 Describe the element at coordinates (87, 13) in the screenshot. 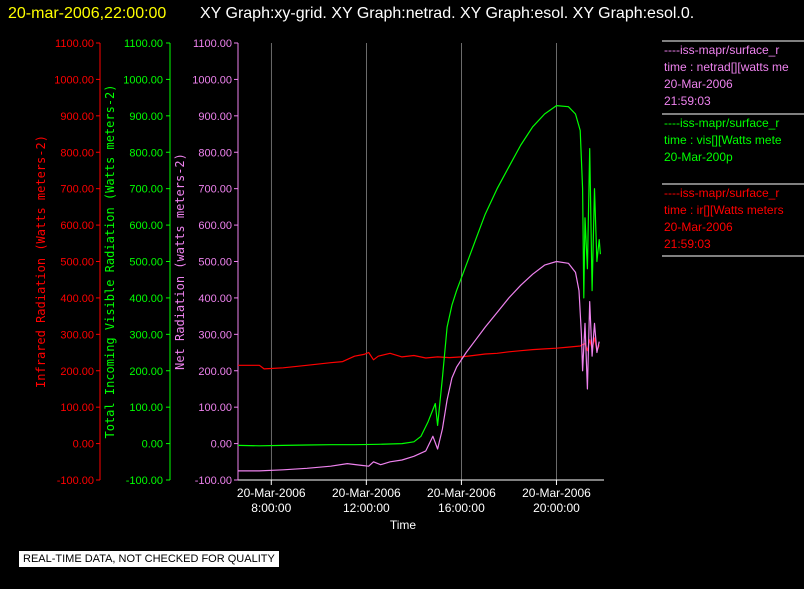

I see `header-date: 20-mar-2006,22:00:00` at that location.